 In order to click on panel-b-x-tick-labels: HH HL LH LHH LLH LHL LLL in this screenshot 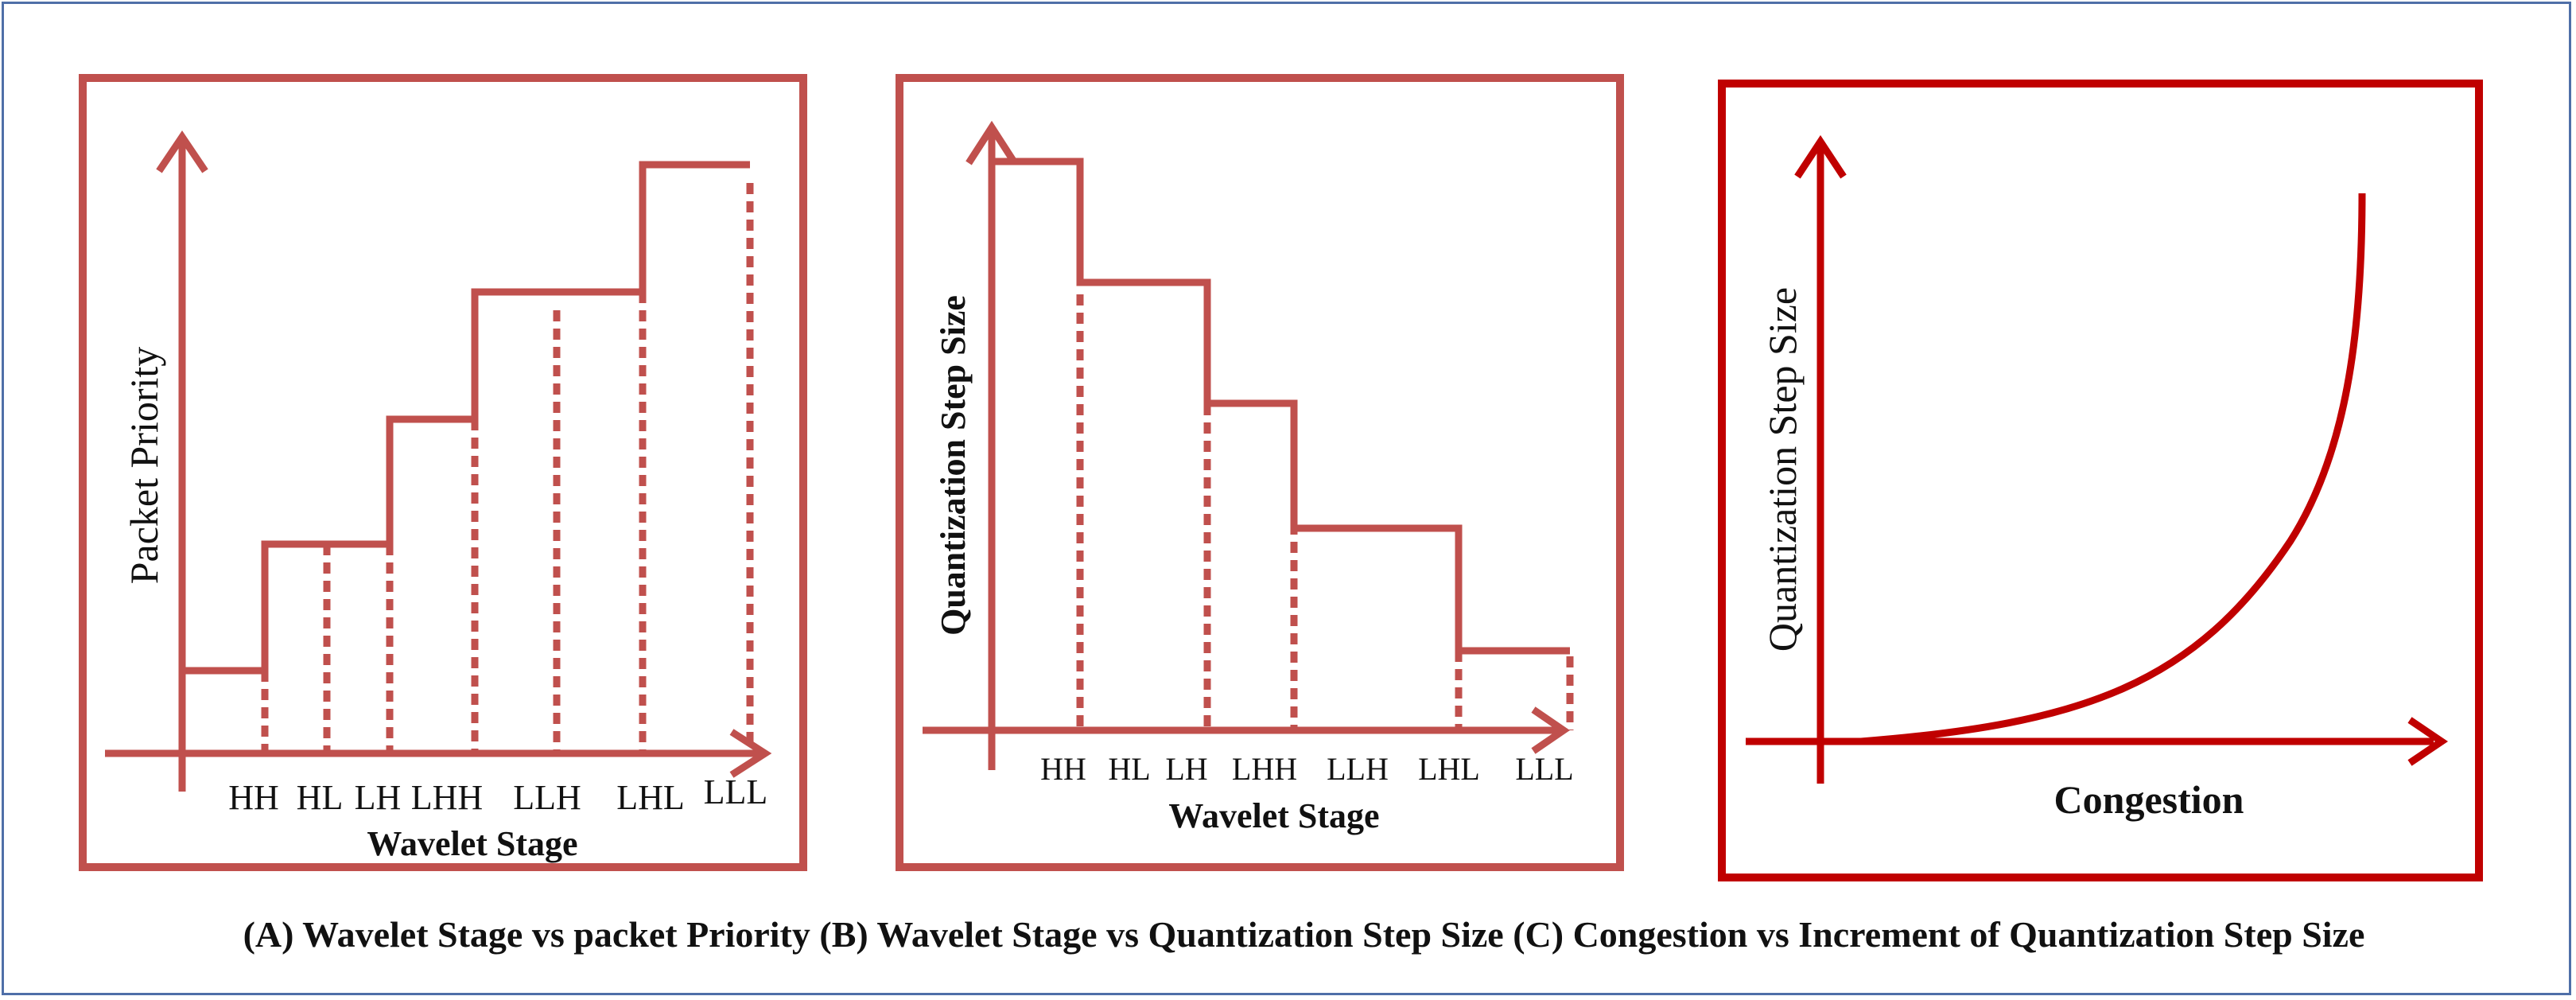, I will do `click(1307, 769)`.